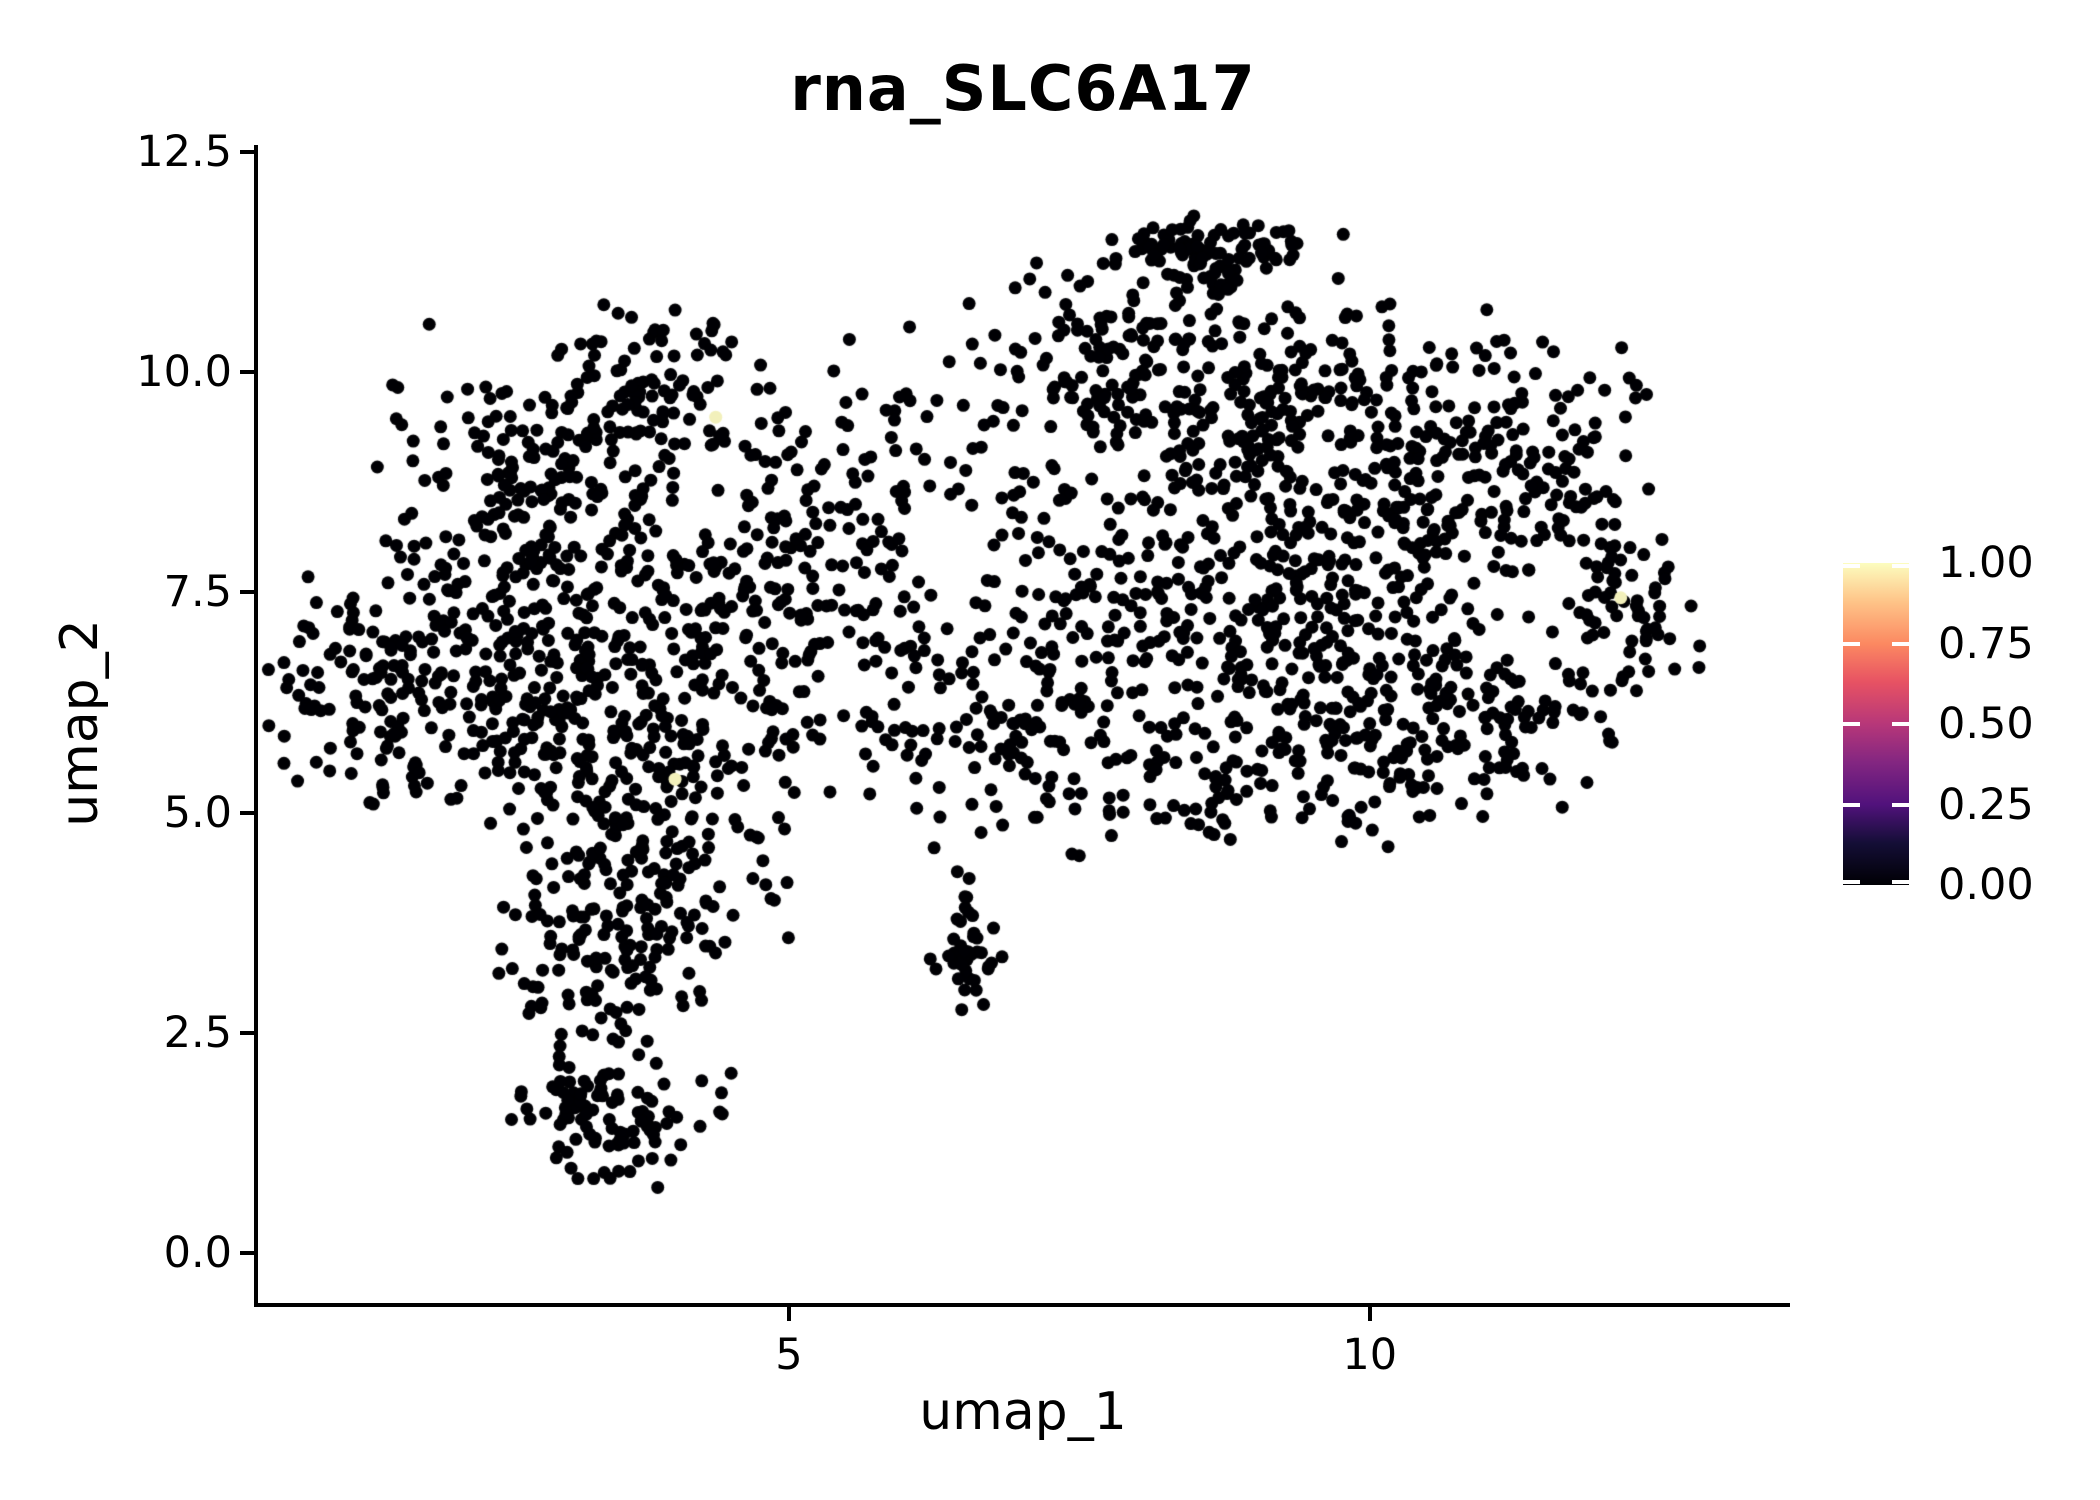  I want to click on plot-title: rna_SLC6A17, so click(1023, 88).